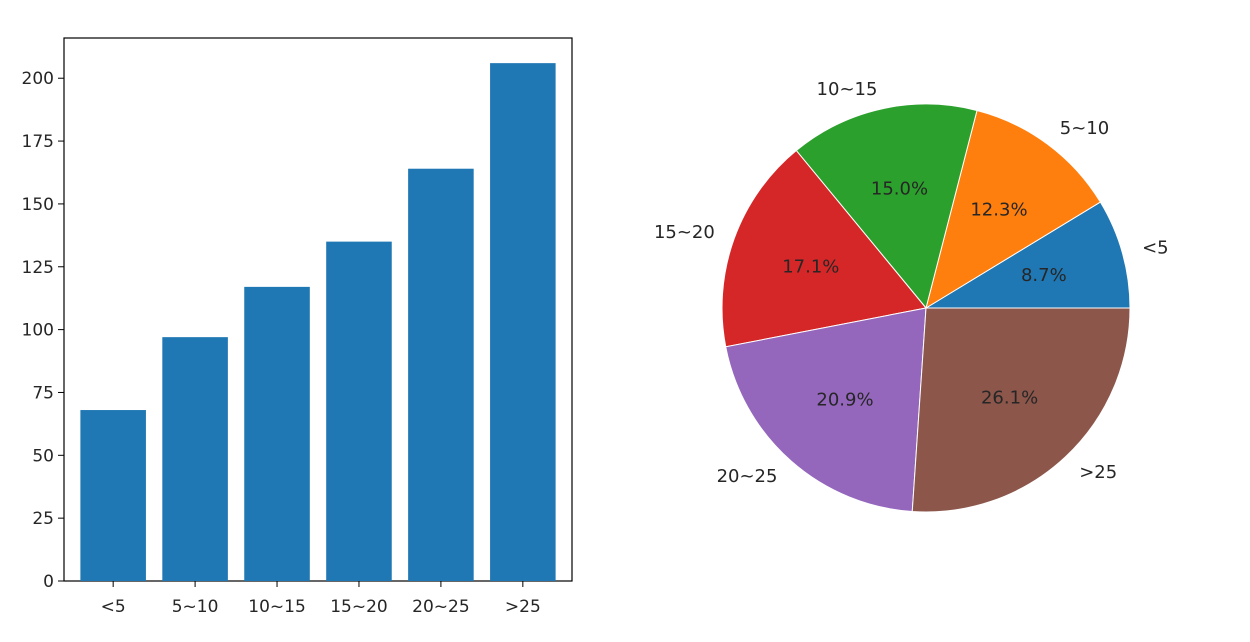  Describe the element at coordinates (810, 267) in the screenshot. I see `pie-percent-label: 17.1%` at that location.